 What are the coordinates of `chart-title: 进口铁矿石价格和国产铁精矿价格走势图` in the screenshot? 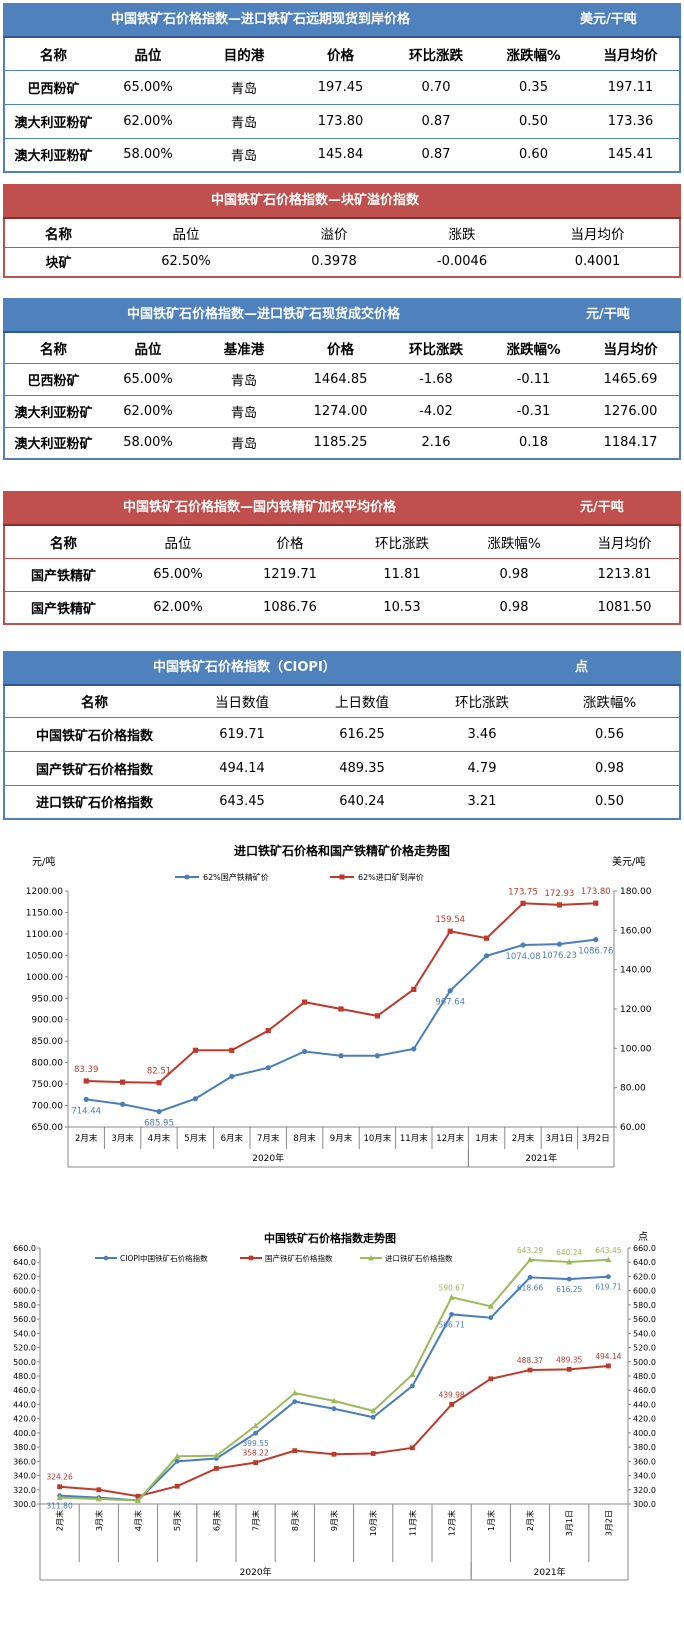 It's located at (342, 850).